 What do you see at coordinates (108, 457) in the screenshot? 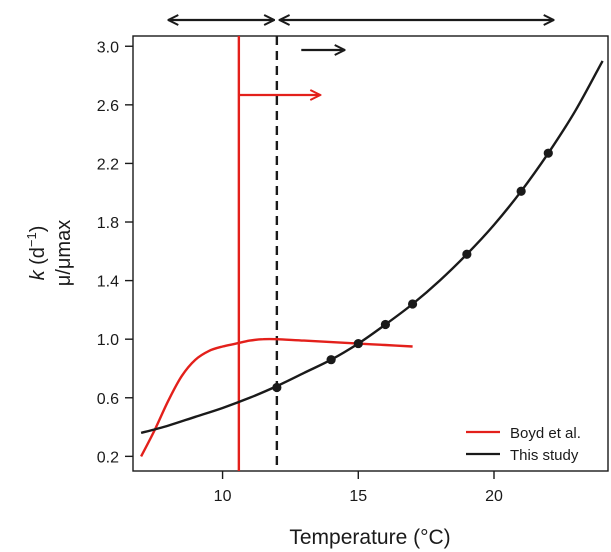
I see `y-tick-label: 0.2` at bounding box center [108, 457].